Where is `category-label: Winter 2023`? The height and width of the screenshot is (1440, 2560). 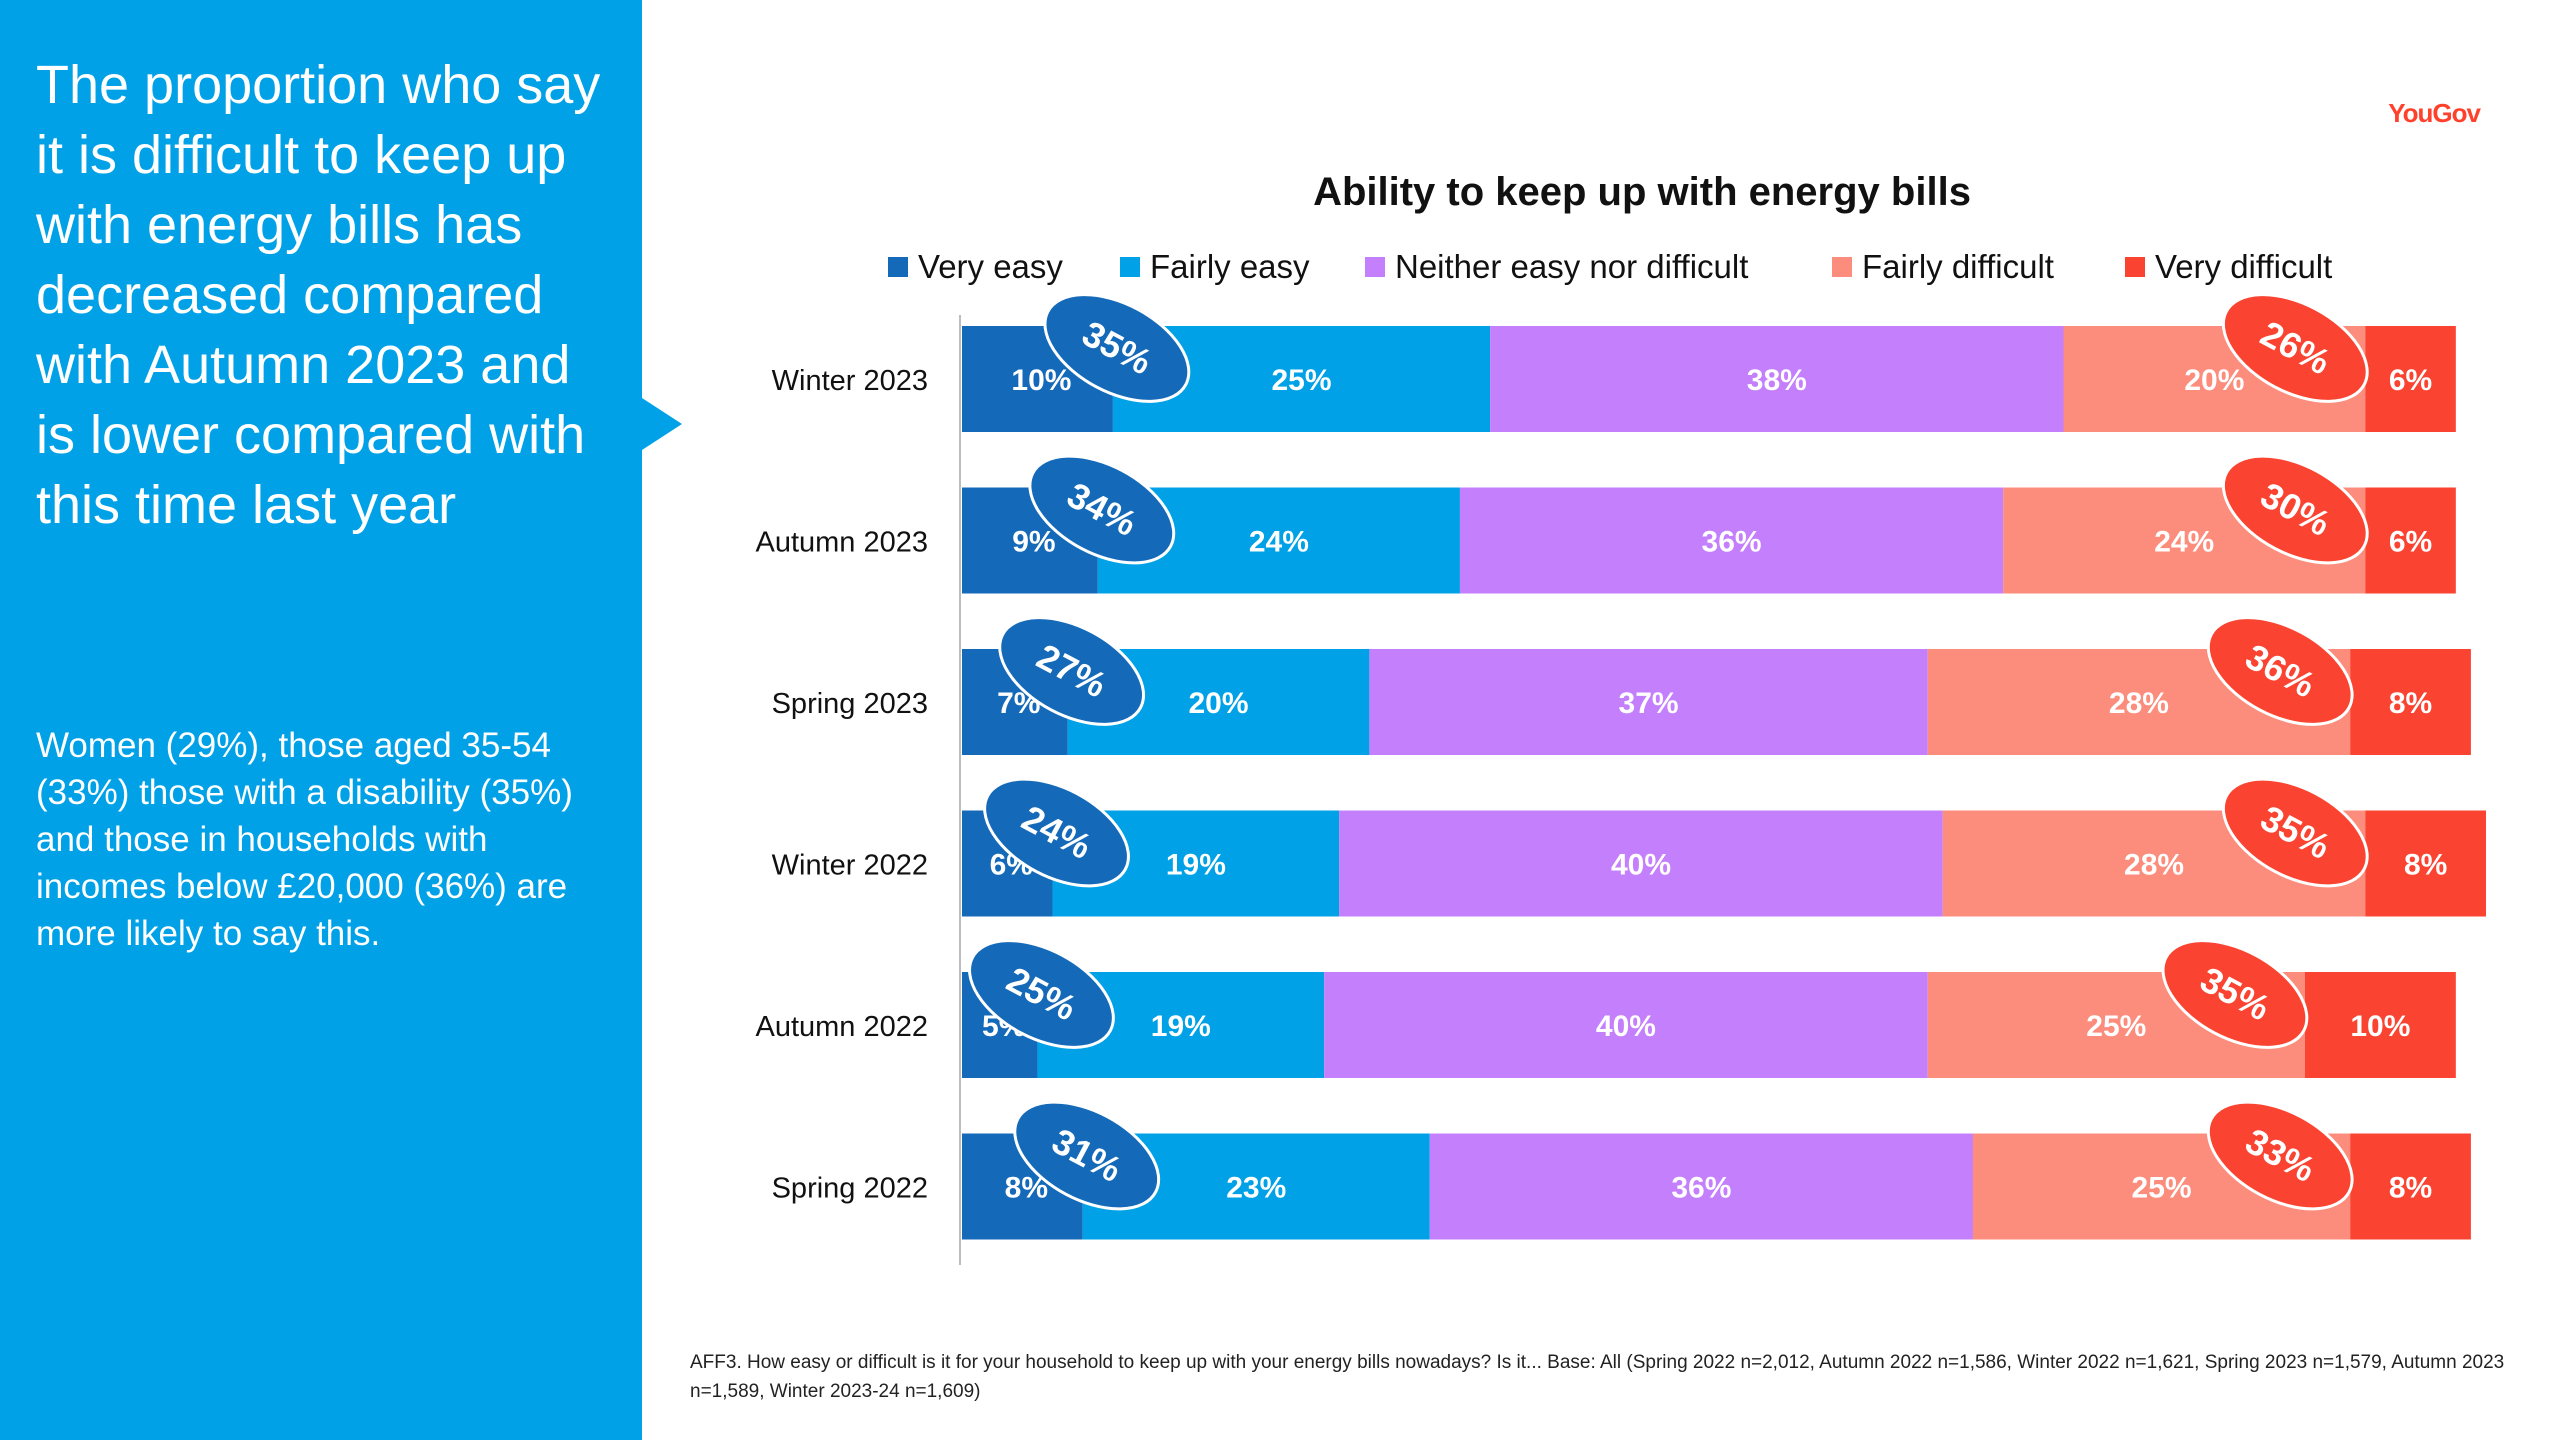 category-label: Winter 2023 is located at coordinates (850, 381).